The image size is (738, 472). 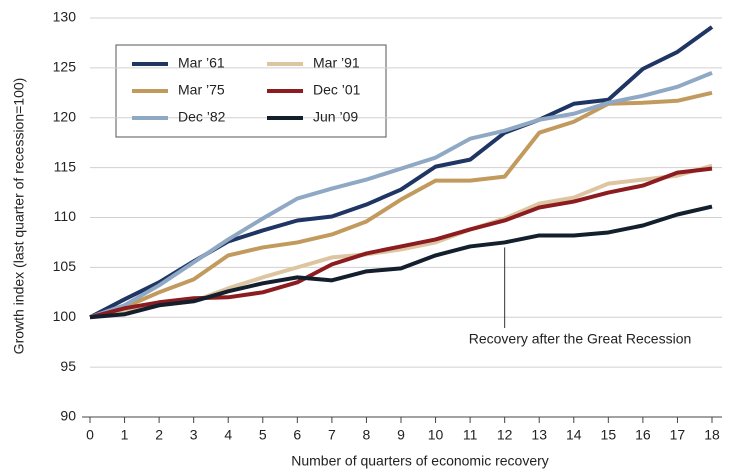 What do you see at coordinates (68, 366) in the screenshot?
I see `y-tick-label: 95` at bounding box center [68, 366].